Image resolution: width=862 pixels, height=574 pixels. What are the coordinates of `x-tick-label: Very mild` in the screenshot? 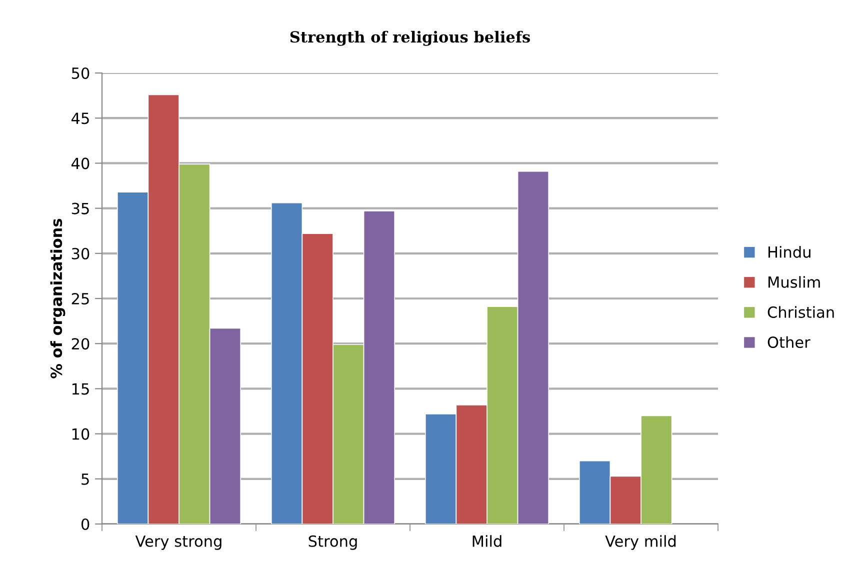 It's located at (640, 542).